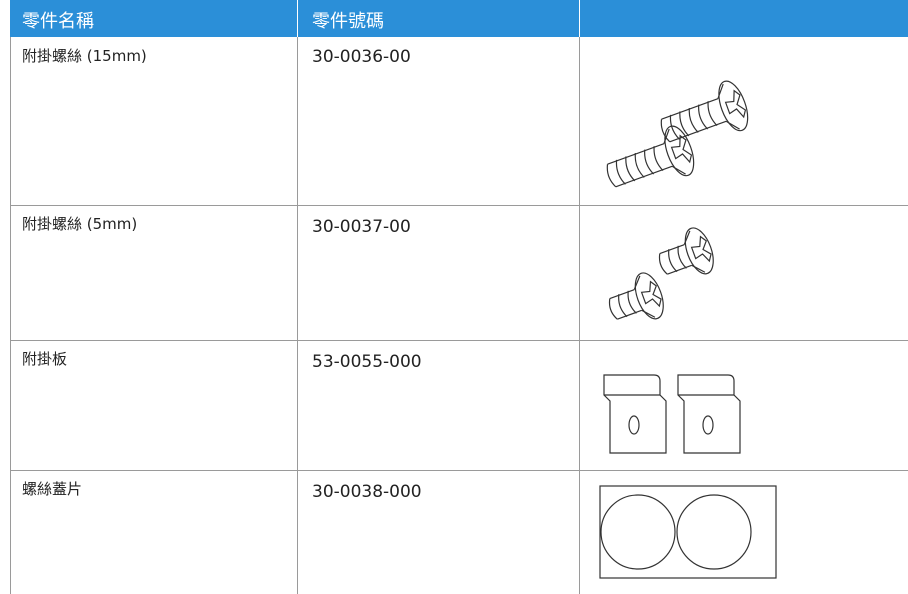  Describe the element at coordinates (459, 18) in the screenshot. I see `table-header: 零件名稱 零件號碼` at that location.